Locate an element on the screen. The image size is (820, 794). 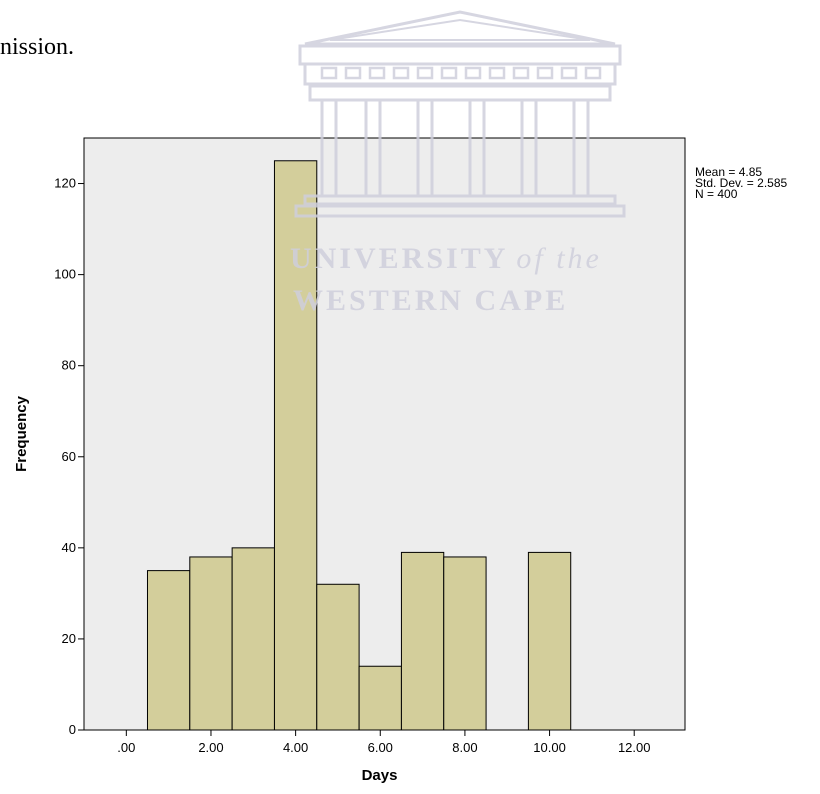
y-axis-title: Frequency is located at coordinates (21, 433).